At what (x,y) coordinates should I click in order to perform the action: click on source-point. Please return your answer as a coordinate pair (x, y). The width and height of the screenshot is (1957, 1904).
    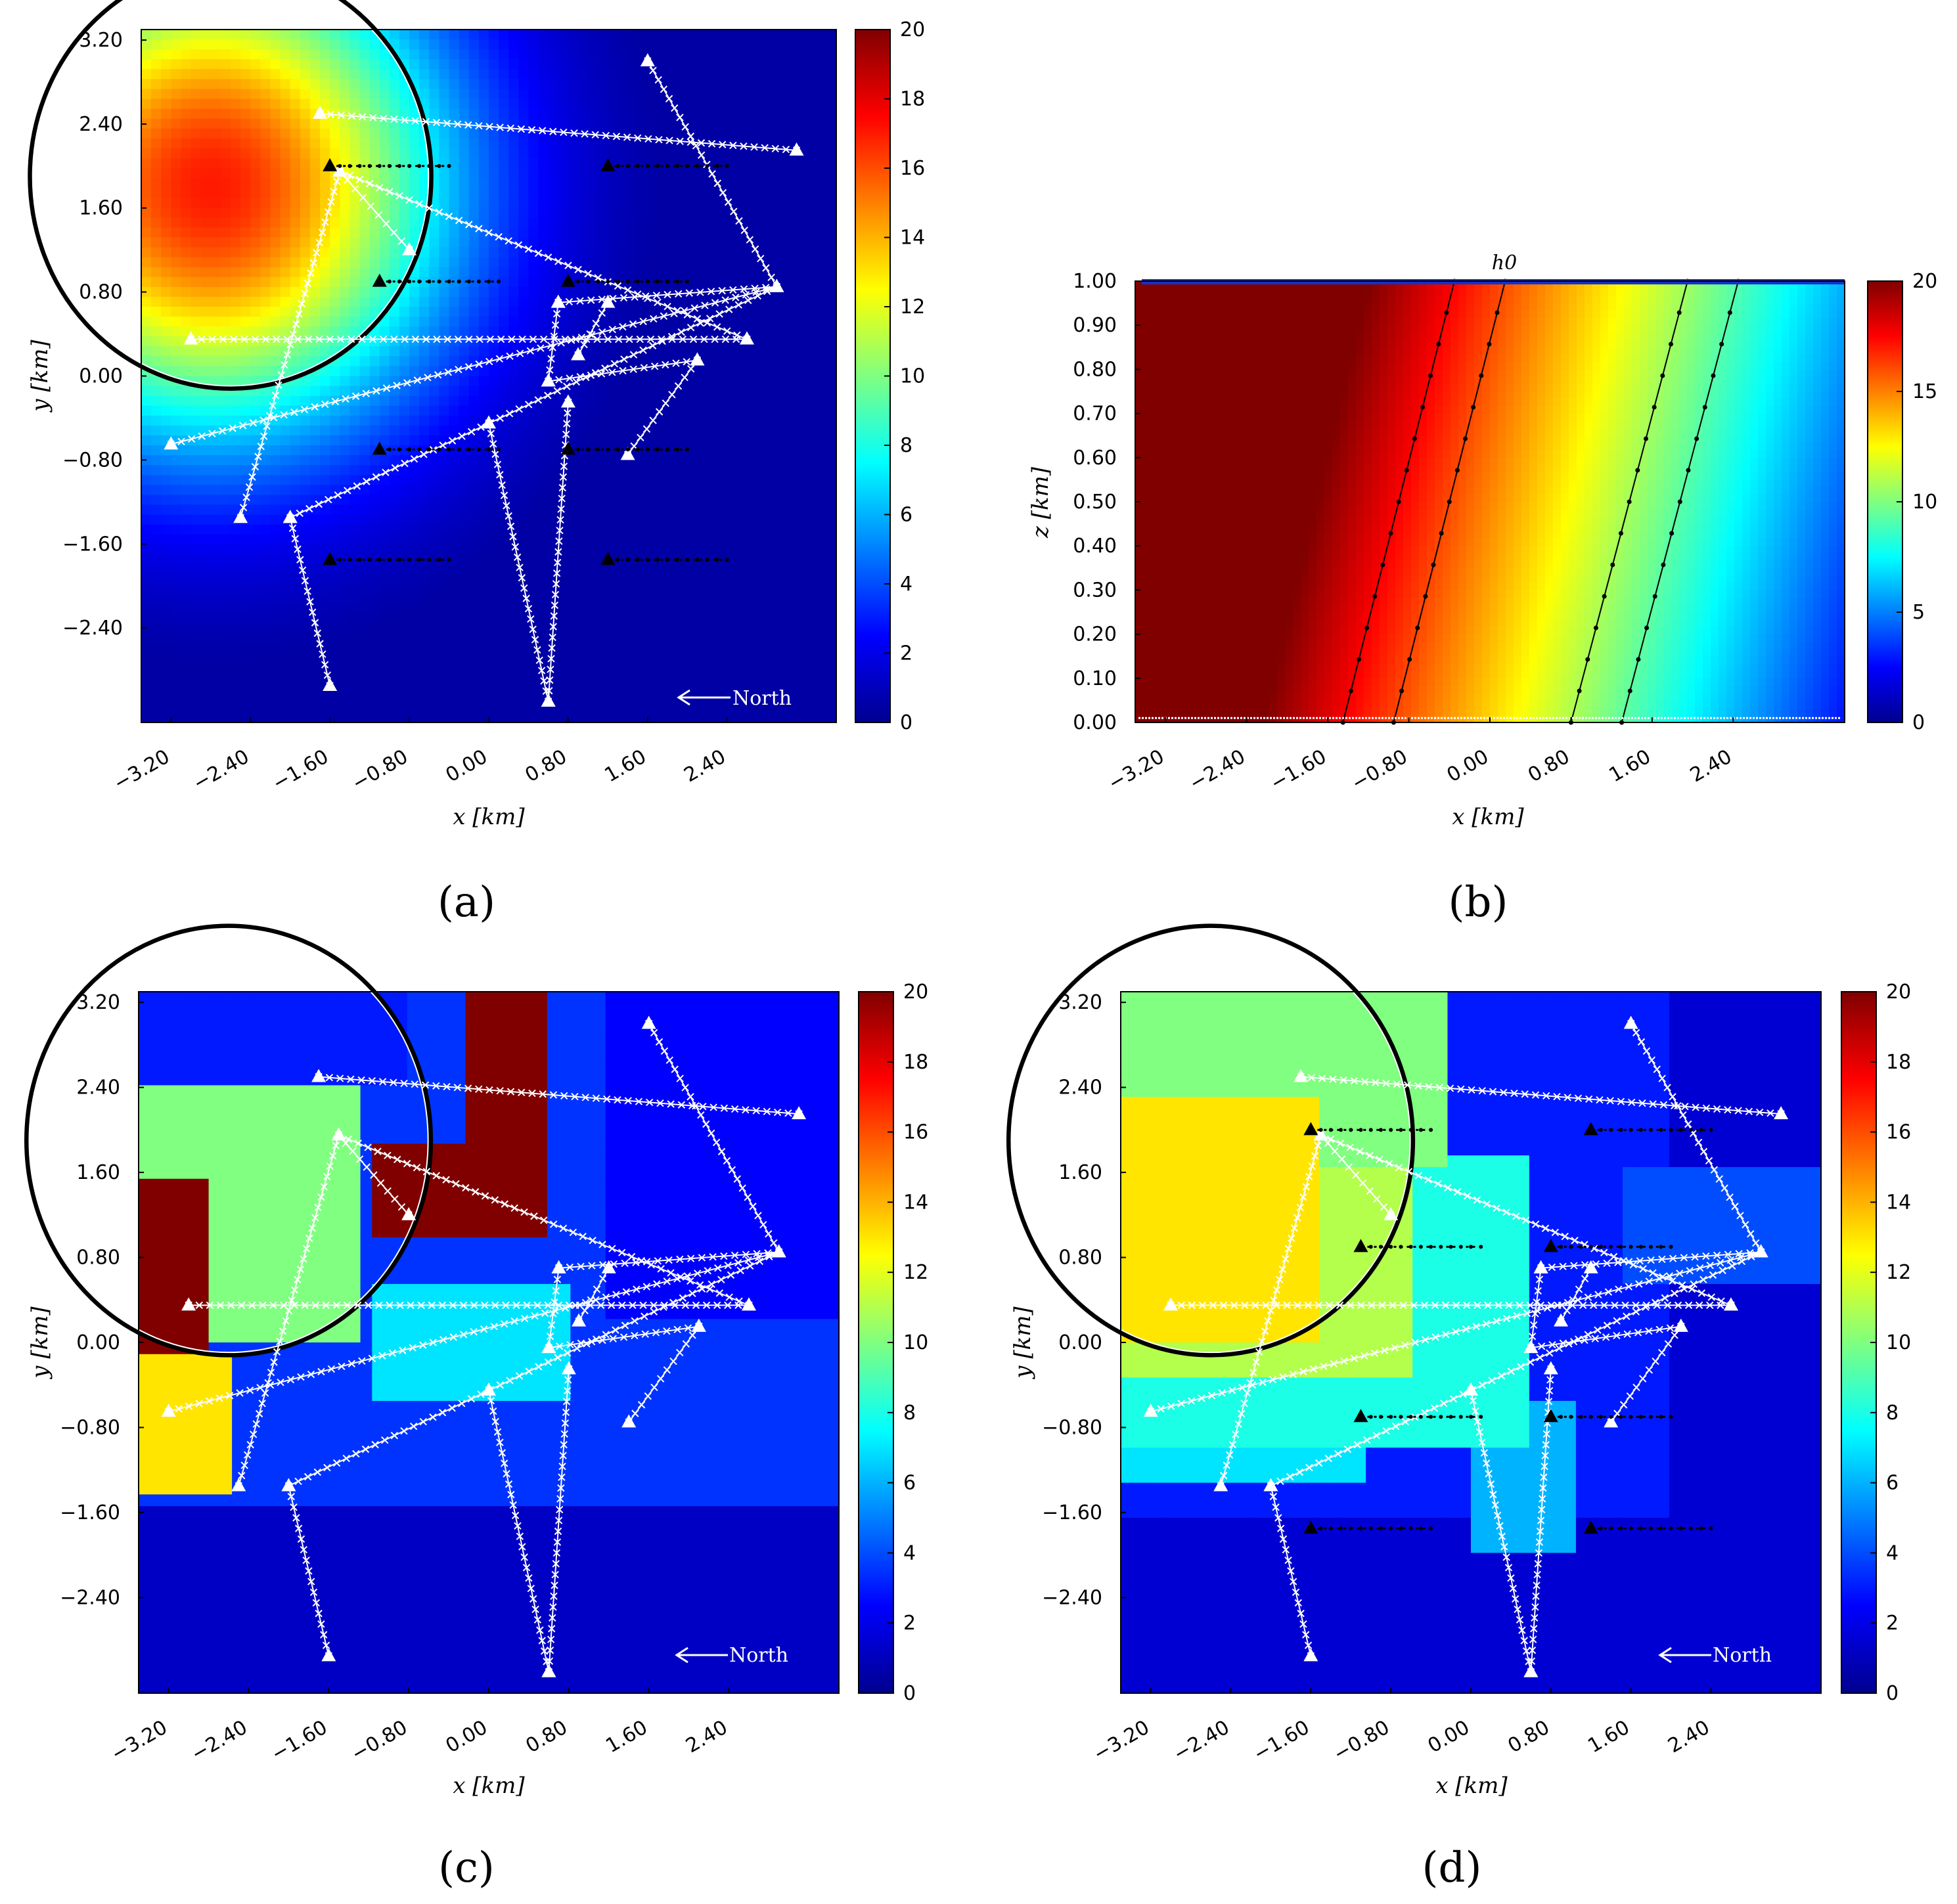
    Looking at the image, I should click on (429, 166).